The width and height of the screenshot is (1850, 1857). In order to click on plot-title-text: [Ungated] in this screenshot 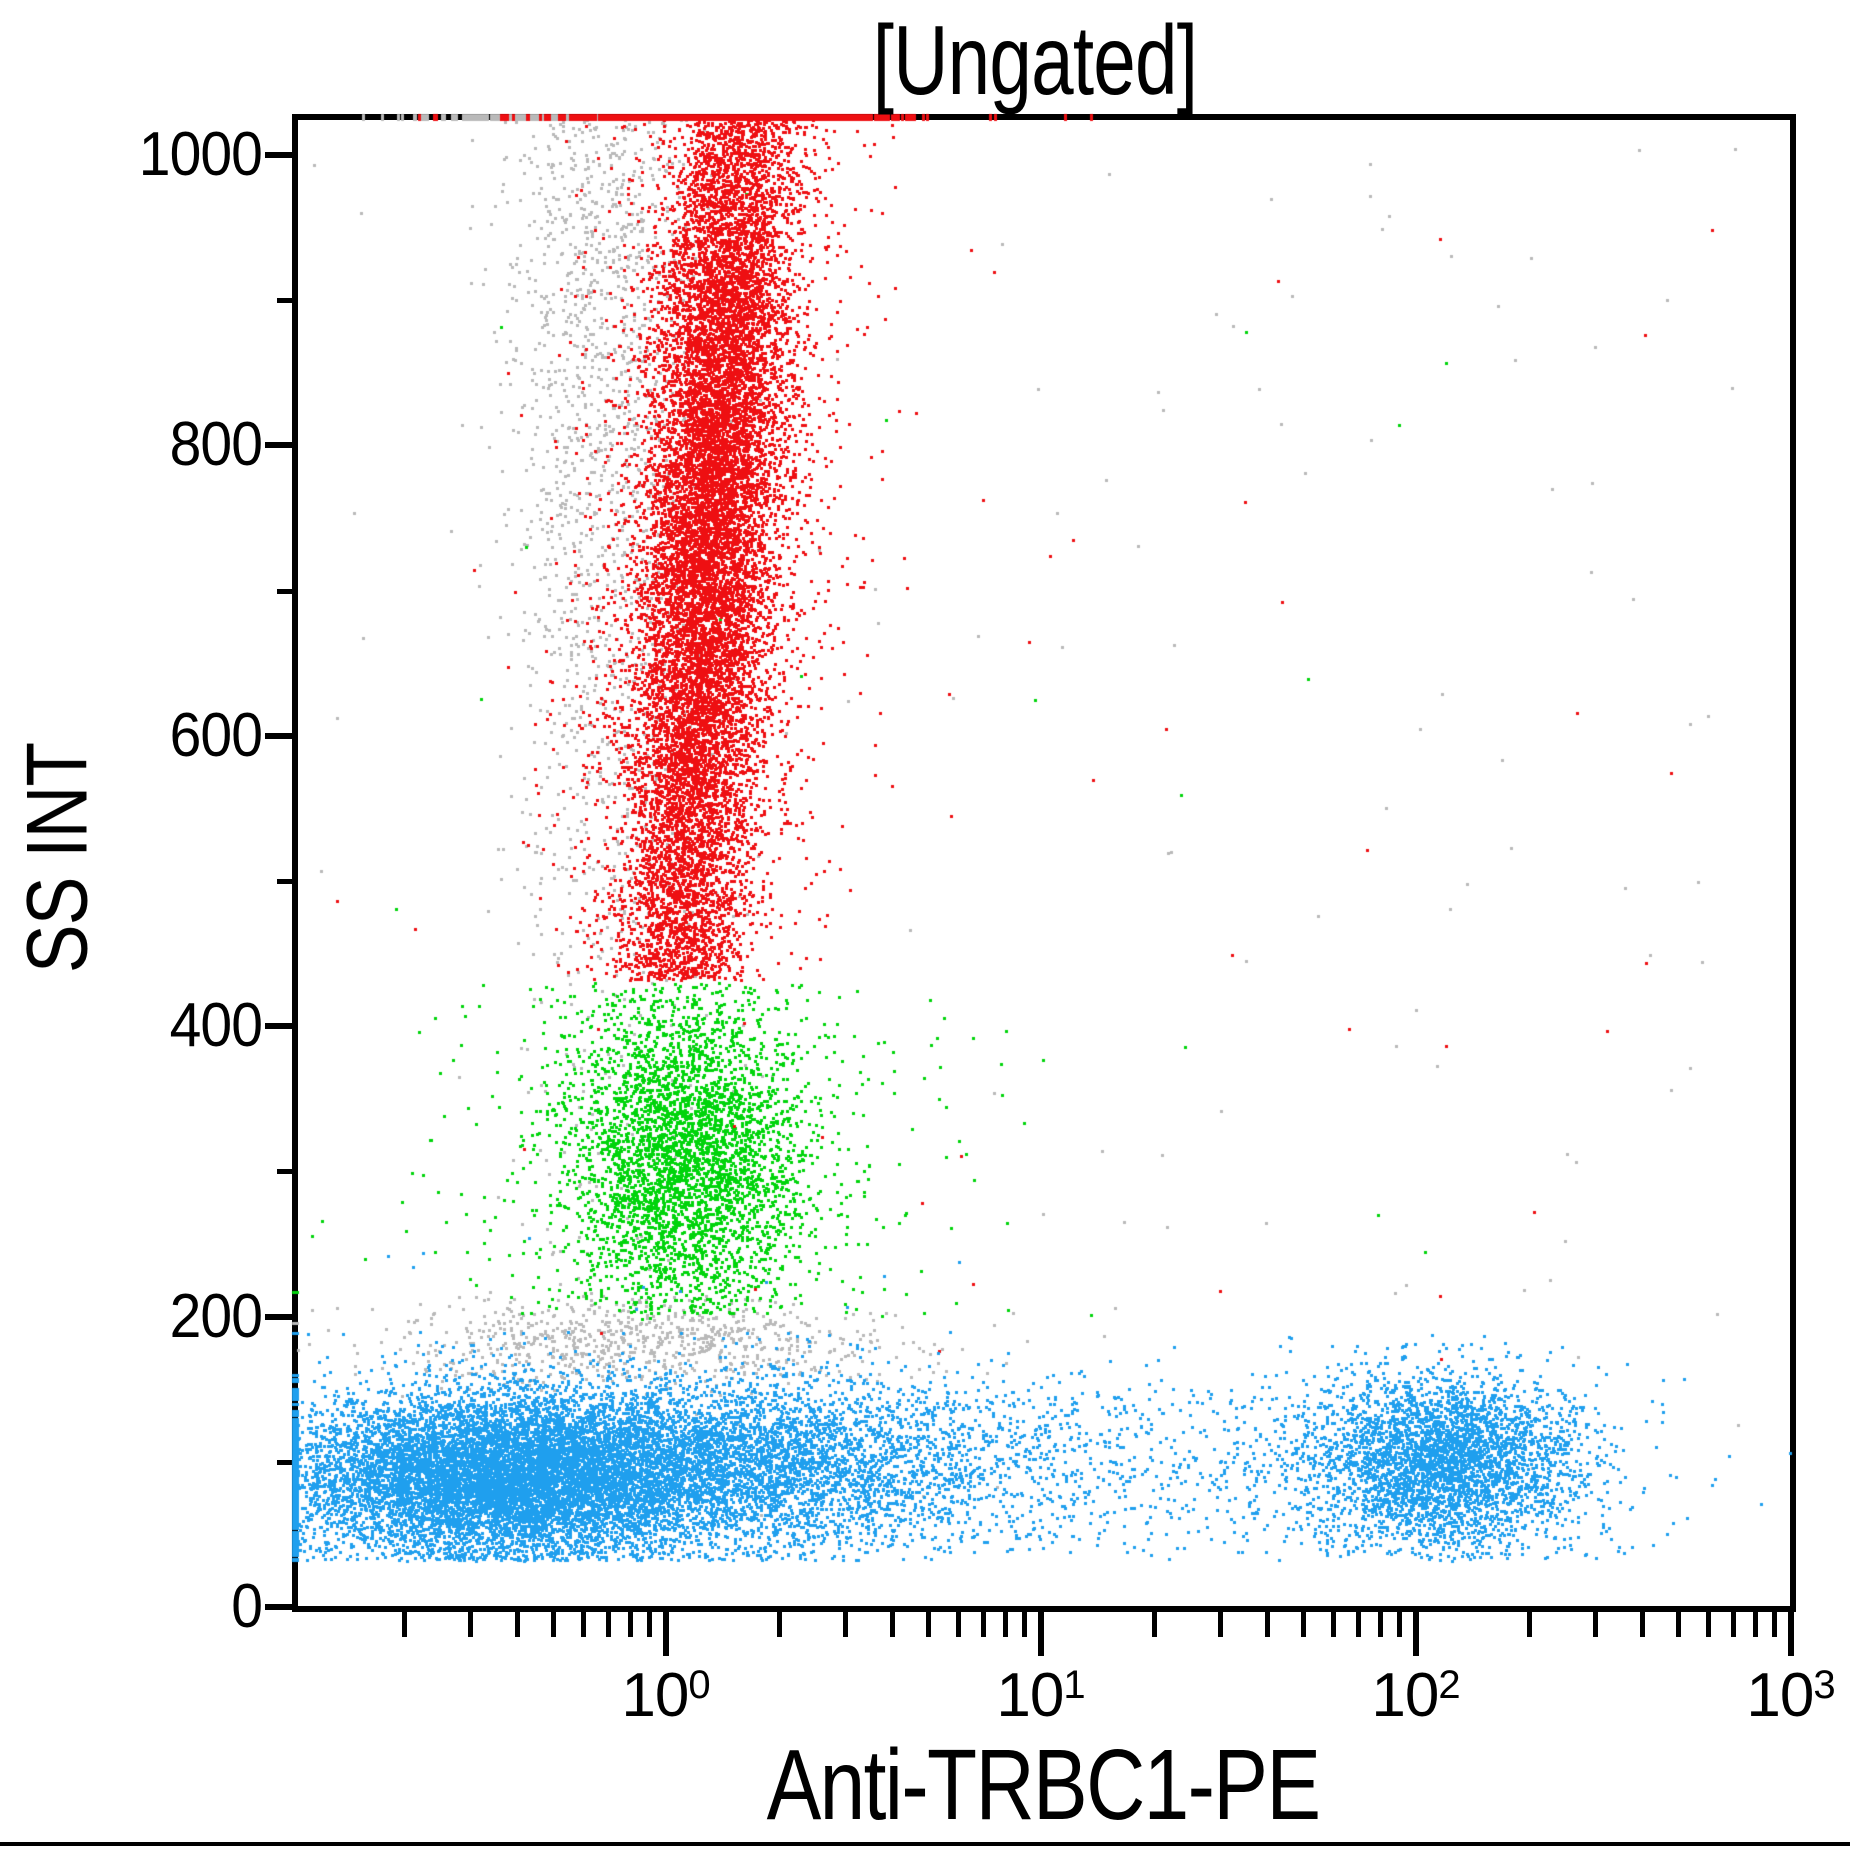, I will do `click(1035, 60)`.